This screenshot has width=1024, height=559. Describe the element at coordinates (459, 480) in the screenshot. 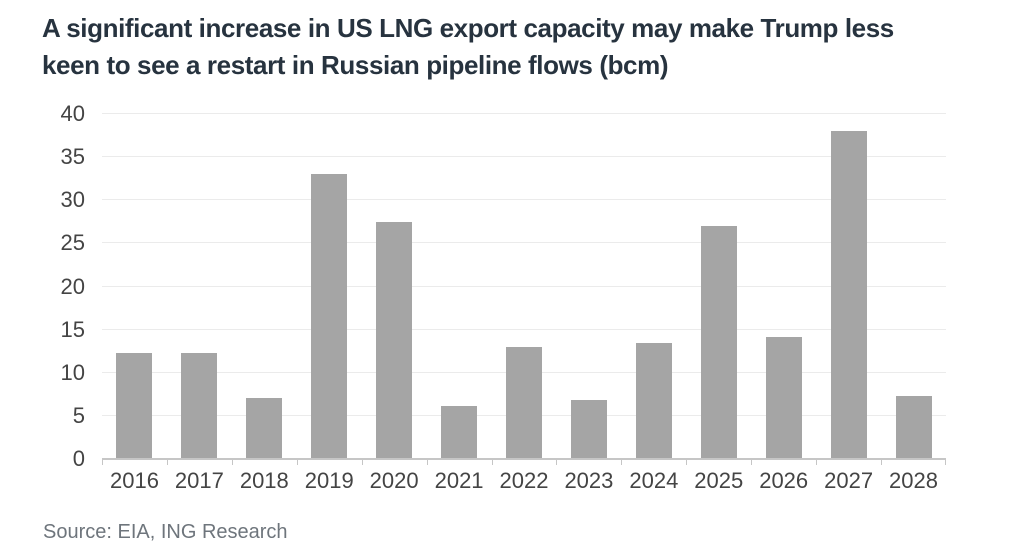

I see `x-tick-label-2021: 2021` at that location.